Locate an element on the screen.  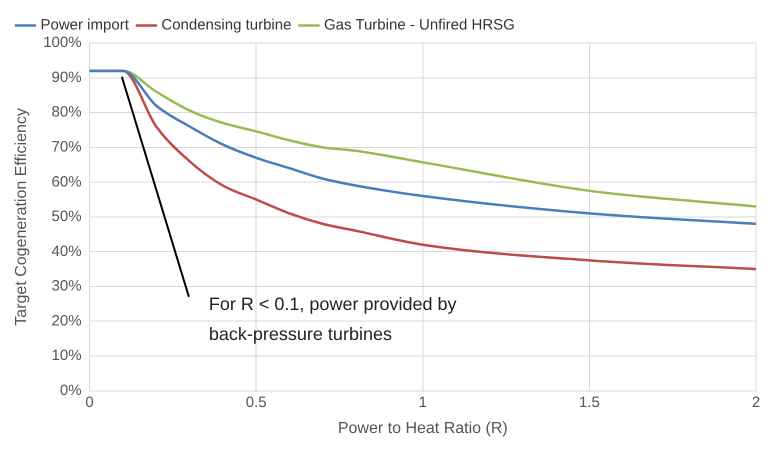
x-tick-label: 0.5 is located at coordinates (256, 402).